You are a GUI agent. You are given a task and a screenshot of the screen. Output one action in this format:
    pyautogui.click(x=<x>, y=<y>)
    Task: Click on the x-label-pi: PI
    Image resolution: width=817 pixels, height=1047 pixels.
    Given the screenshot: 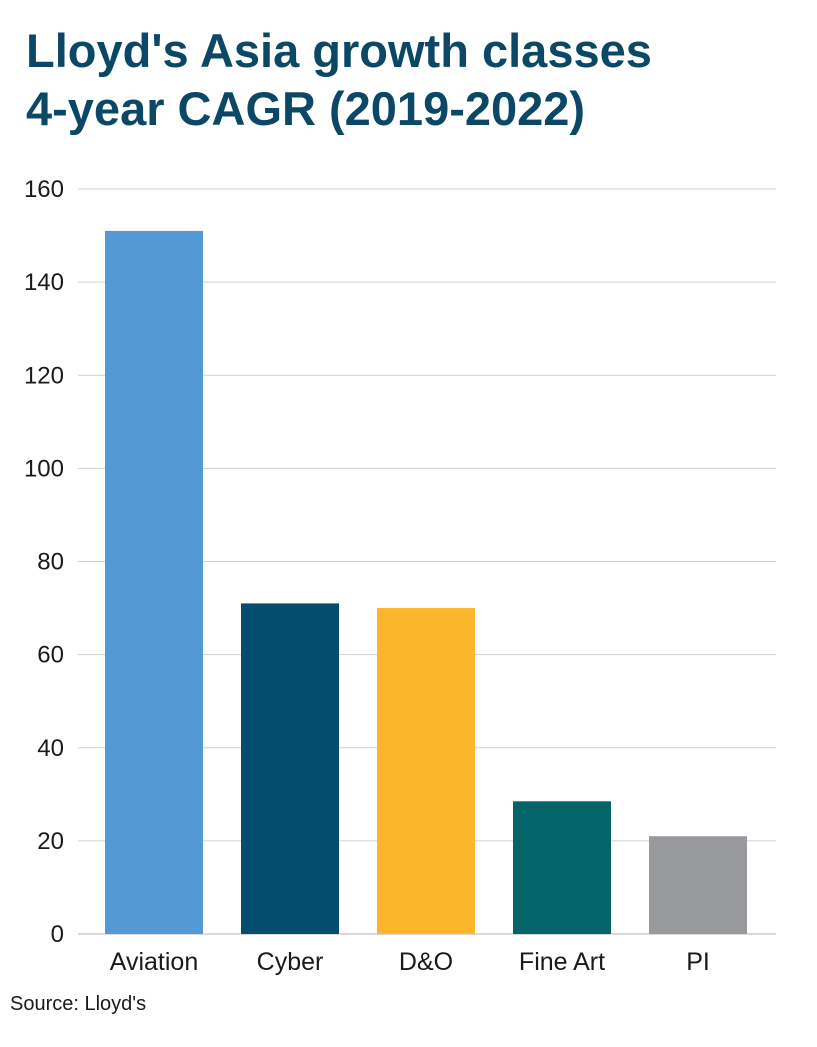 What is the action you would take?
    pyautogui.click(x=698, y=962)
    